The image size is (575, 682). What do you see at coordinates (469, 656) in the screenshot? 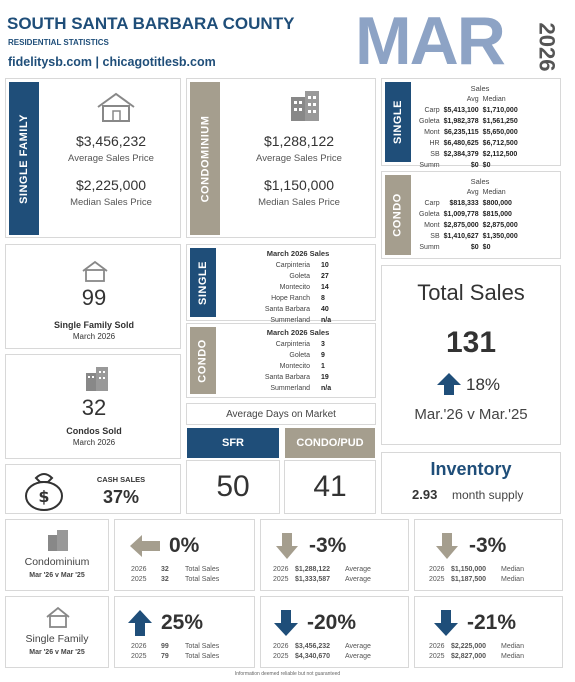
I see `value-2025: $2,827,000` at bounding box center [469, 656].